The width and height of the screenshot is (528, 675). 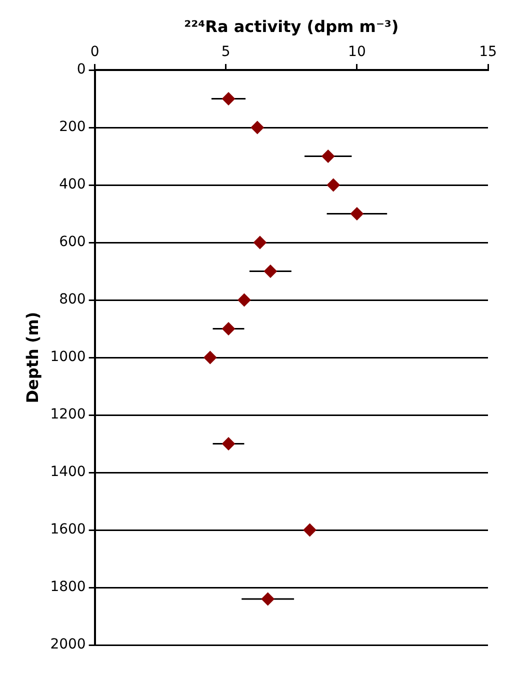 I want to click on y-tick-label: 1600, so click(x=68, y=530).